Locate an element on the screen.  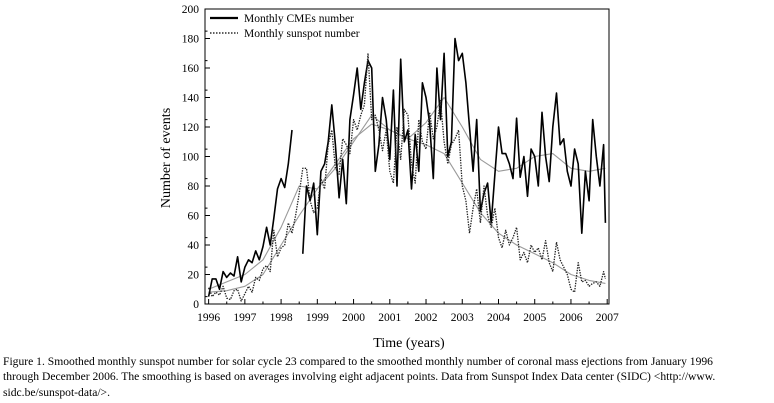
x-tick-label: 2002 is located at coordinates (426, 318).